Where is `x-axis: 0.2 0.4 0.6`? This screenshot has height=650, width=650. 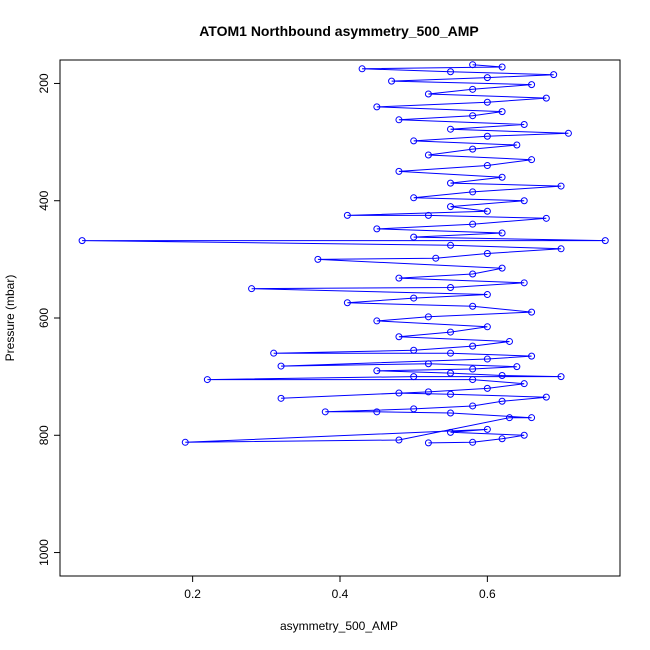
x-axis: 0.2 0.4 0.6 is located at coordinates (340, 588).